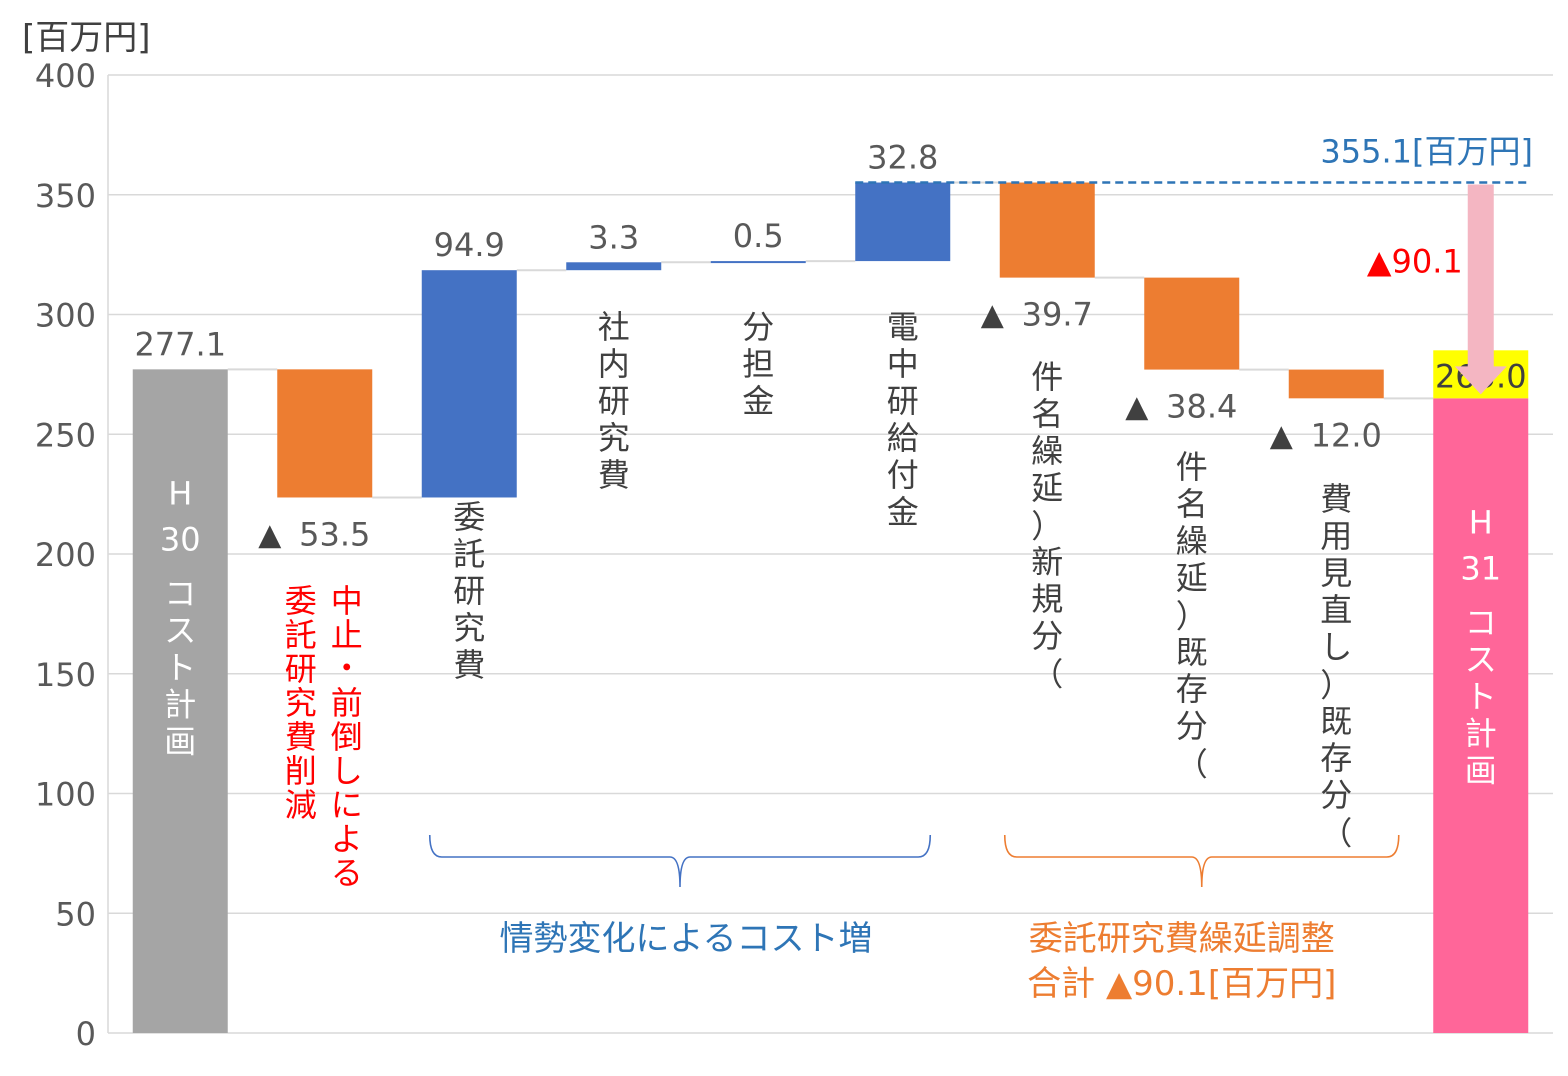 The width and height of the screenshot is (1568, 1076). Describe the element at coordinates (903, 327) in the screenshot. I see `svg-text: 電` at that location.